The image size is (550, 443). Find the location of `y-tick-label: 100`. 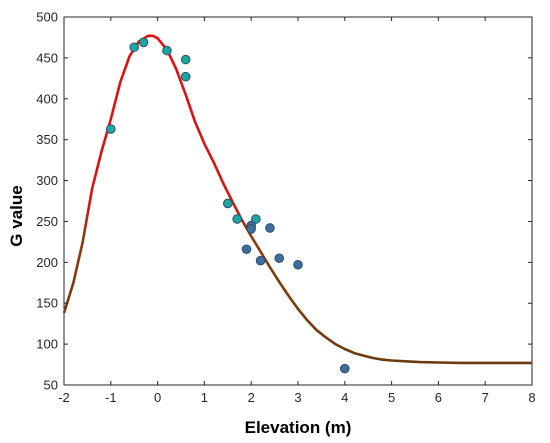

y-tick-label: 100 is located at coordinates (47, 344).